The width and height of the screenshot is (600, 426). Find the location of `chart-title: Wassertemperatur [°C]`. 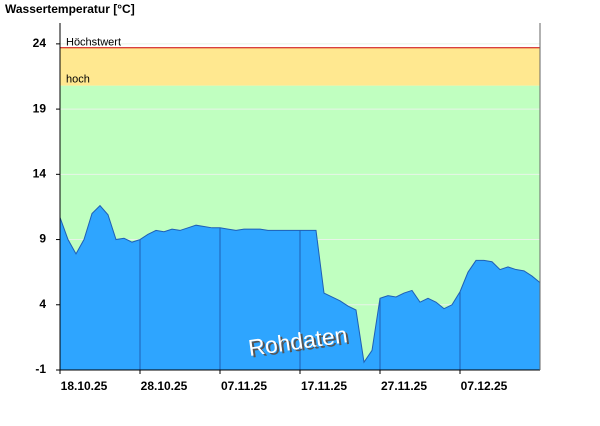

chart-title: Wassertemperatur [°C] is located at coordinates (70, 9).